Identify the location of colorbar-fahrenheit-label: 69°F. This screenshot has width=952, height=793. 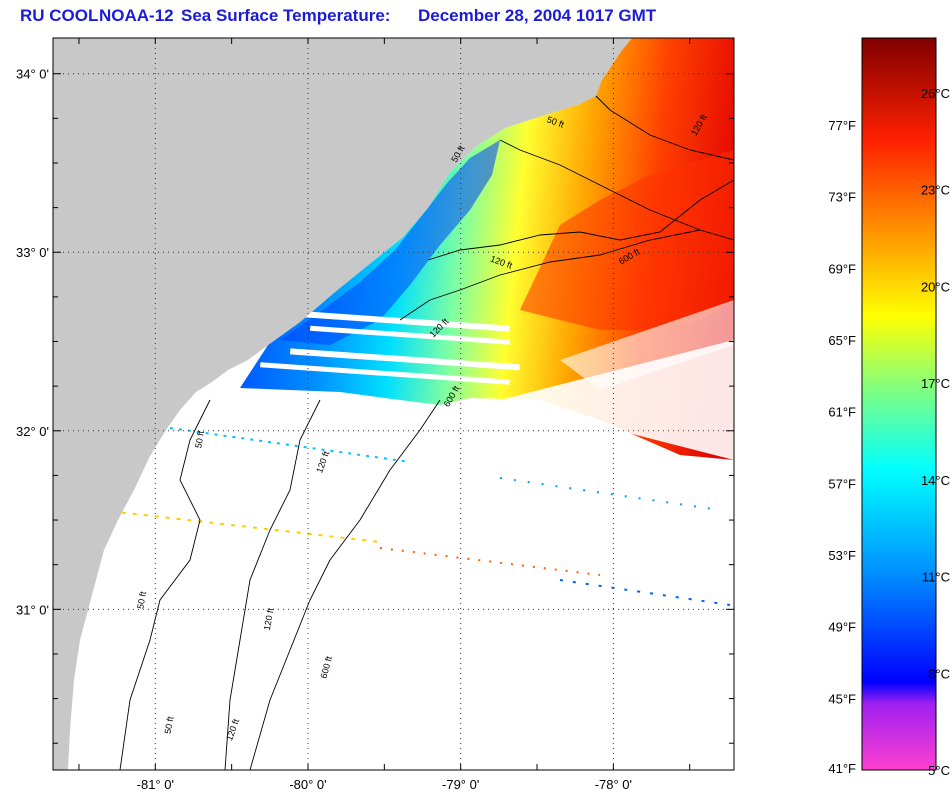
(842, 268).